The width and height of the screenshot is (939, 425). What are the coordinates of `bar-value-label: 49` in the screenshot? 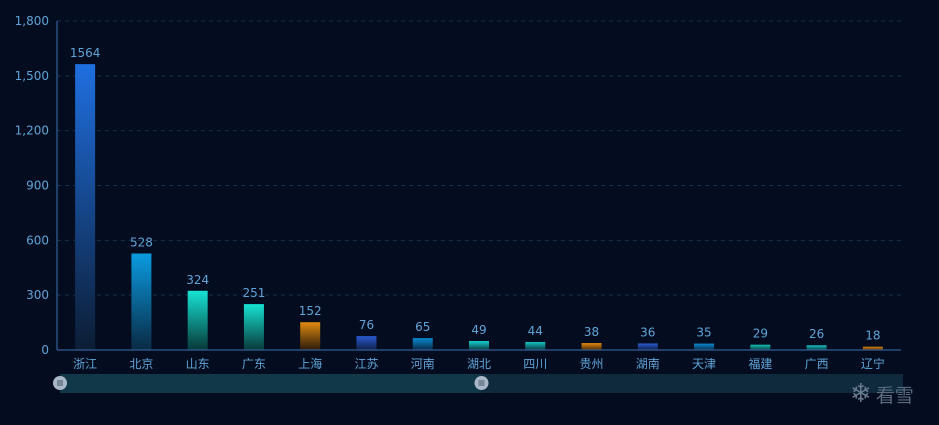 It's located at (478, 330).